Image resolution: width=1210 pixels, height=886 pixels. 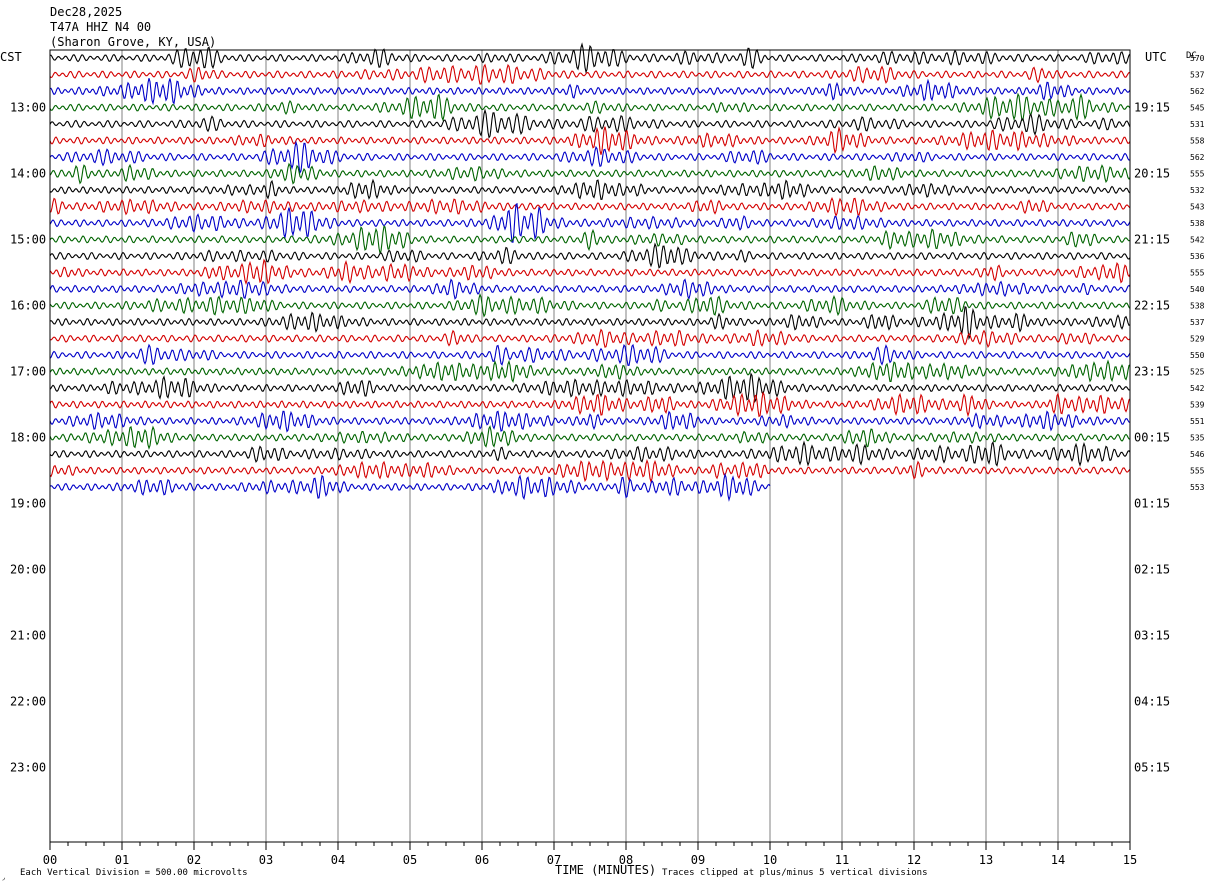 What do you see at coordinates (554, 860) in the screenshot?
I see `x-tick-label: 07` at bounding box center [554, 860].